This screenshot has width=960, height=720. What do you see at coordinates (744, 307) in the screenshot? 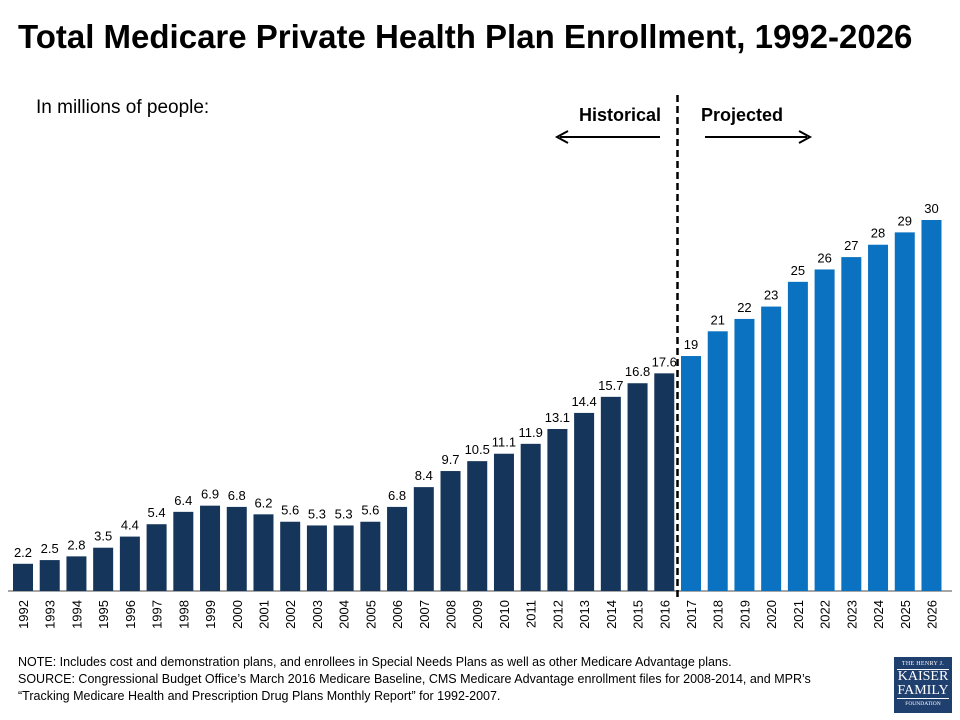
I see `data-label-2019: 22` at bounding box center [744, 307].